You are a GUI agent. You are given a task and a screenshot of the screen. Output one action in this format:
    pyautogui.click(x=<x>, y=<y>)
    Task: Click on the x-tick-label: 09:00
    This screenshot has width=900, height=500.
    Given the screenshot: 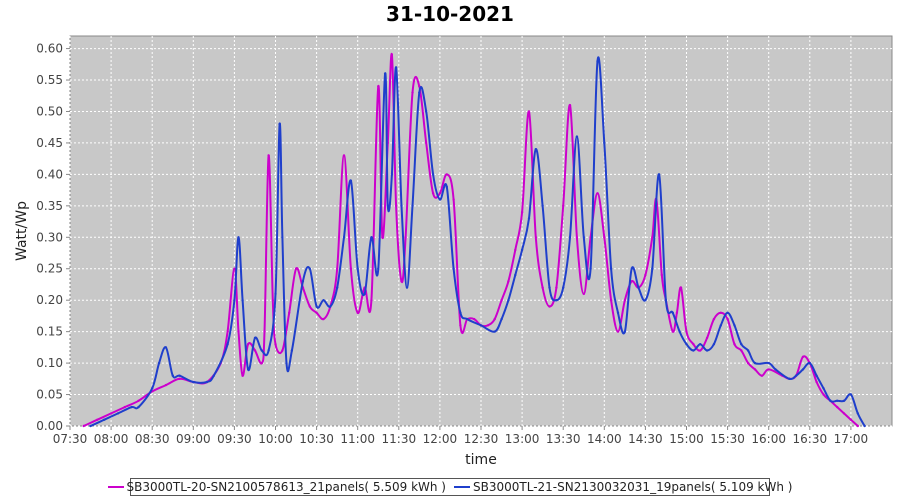 What is the action you would take?
    pyautogui.click(x=193, y=439)
    